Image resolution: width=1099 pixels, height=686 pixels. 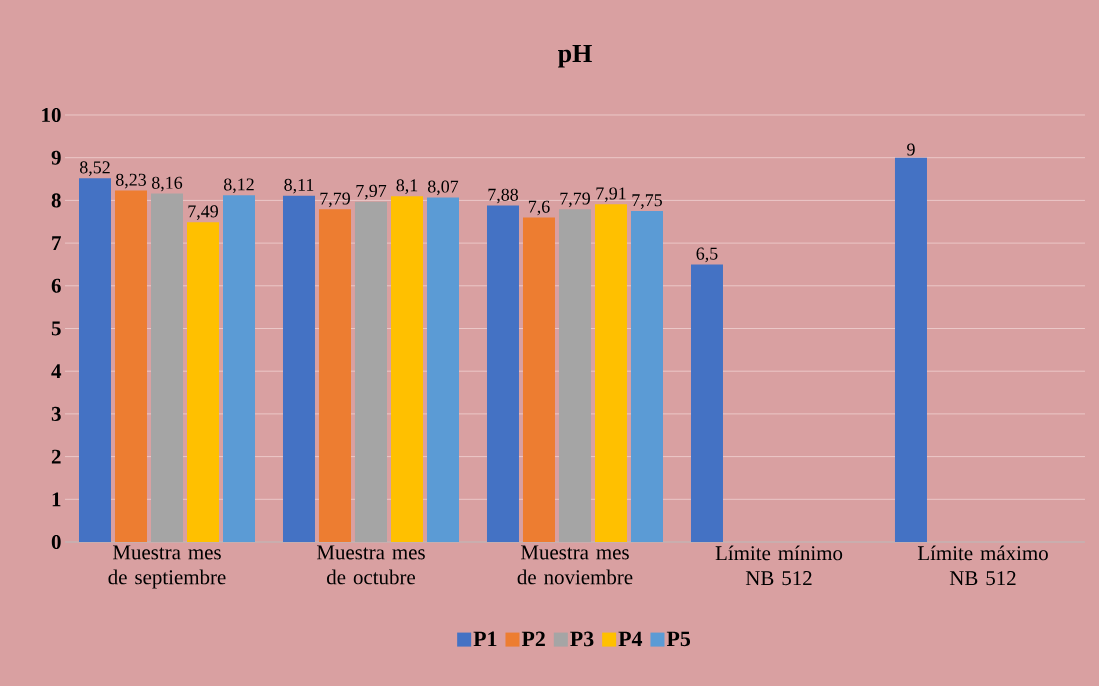 What do you see at coordinates (911, 149) in the screenshot?
I see `data-label: 9` at bounding box center [911, 149].